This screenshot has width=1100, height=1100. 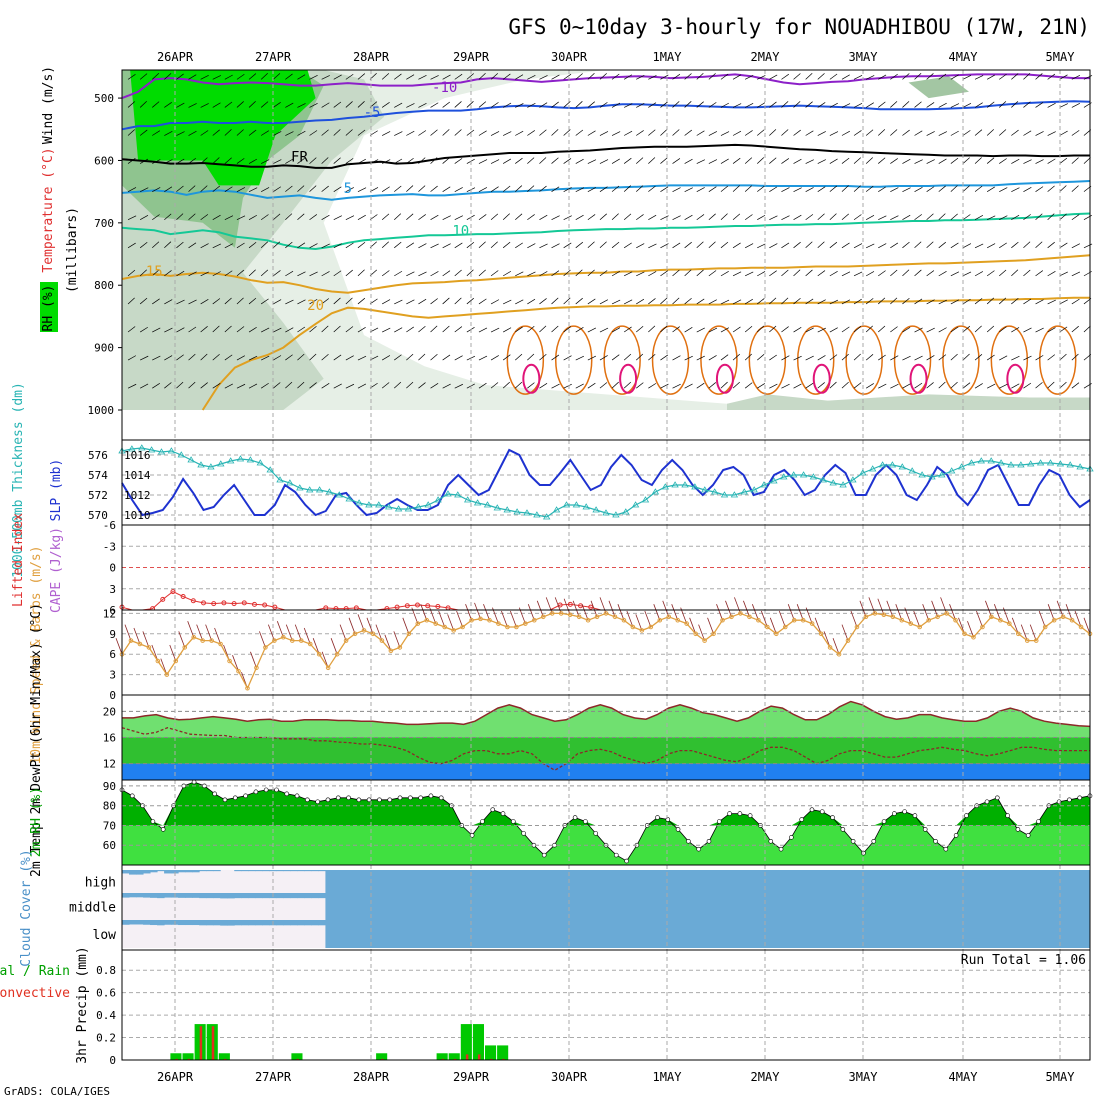 I want to click on convective-bar, so click(x=479, y=1057).